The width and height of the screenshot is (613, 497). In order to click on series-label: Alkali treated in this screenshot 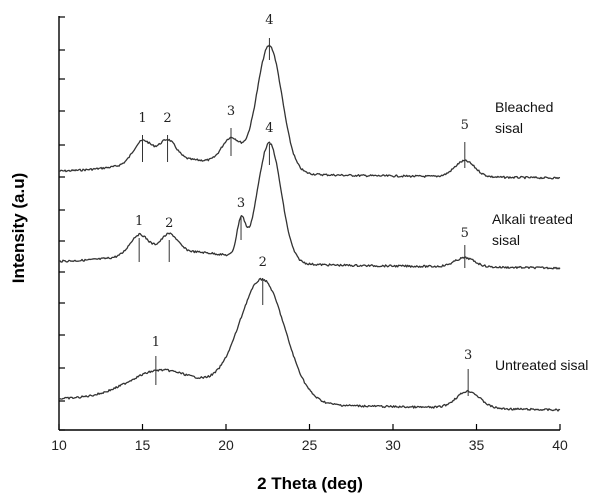, I will do `click(532, 219)`.